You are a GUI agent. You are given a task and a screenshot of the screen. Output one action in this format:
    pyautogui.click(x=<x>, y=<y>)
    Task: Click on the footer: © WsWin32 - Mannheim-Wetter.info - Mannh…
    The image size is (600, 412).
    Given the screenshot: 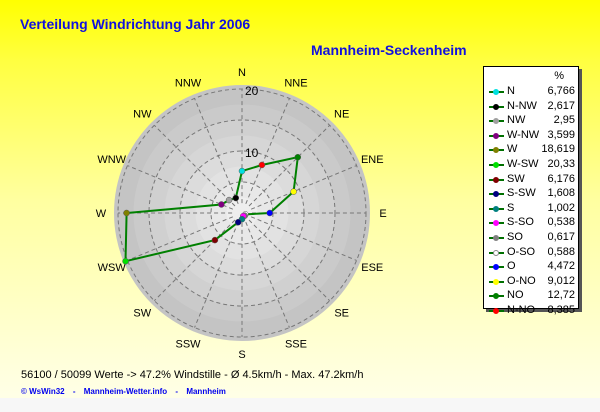 What is the action you would take?
    pyautogui.click(x=126, y=391)
    